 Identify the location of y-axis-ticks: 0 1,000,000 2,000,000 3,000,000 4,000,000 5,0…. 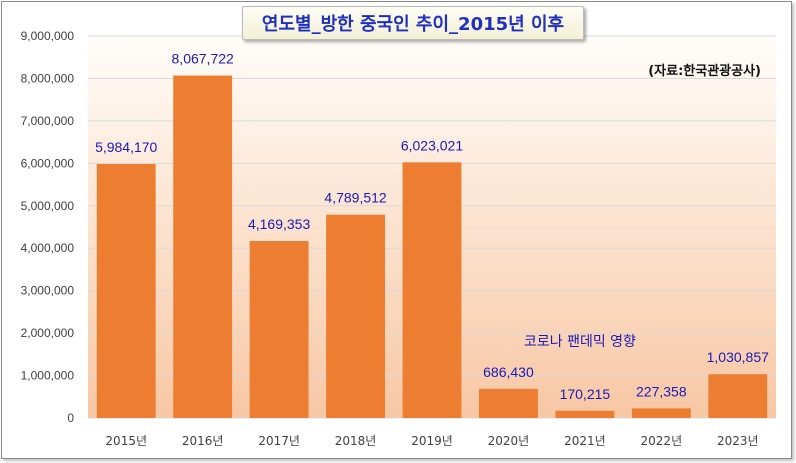
(48, 227).